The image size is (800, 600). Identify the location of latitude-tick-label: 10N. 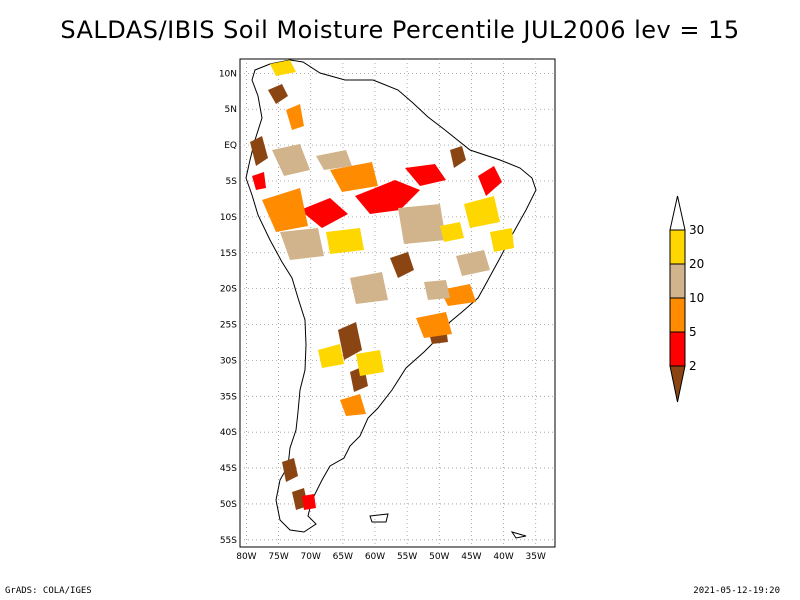
(228, 74).